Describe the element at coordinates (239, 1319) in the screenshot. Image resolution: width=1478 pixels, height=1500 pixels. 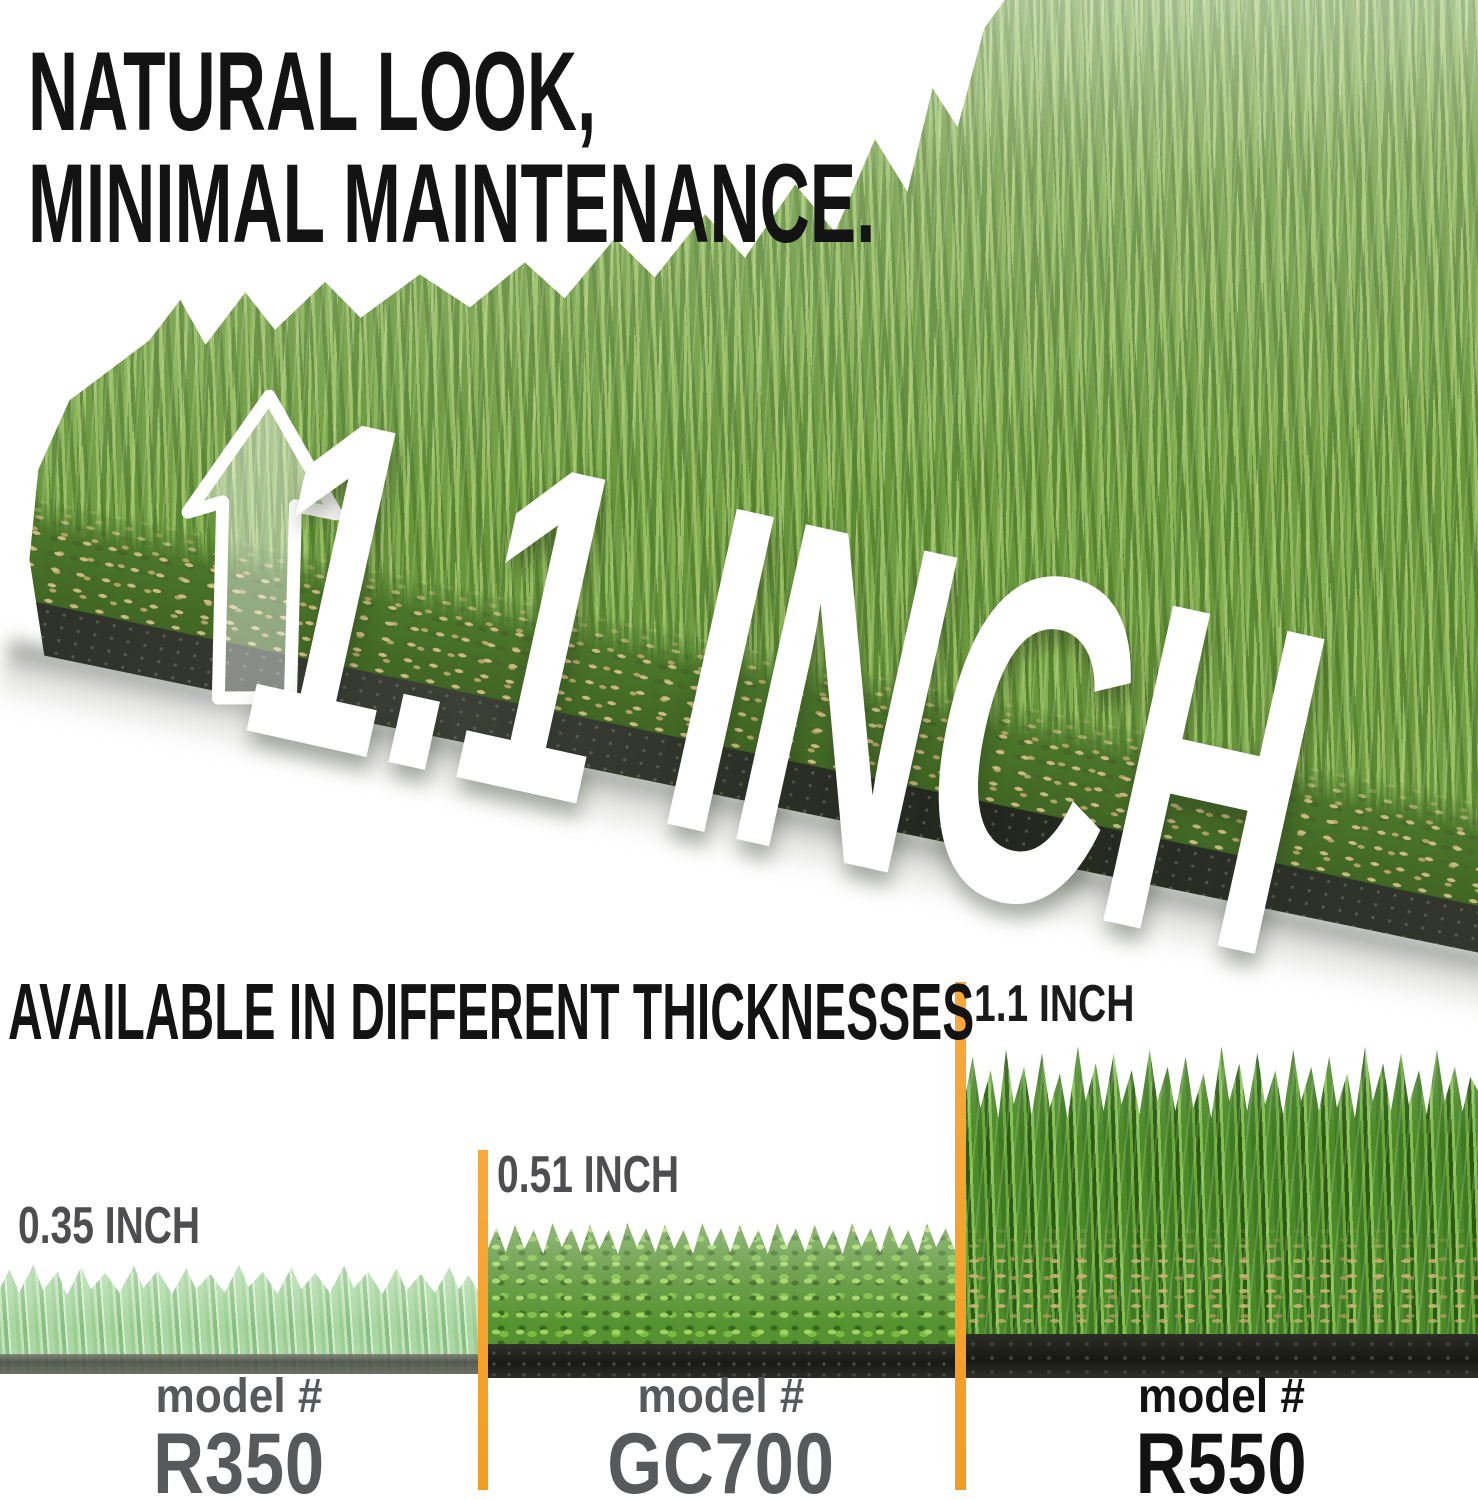
I see `turf-sample-r350` at that location.